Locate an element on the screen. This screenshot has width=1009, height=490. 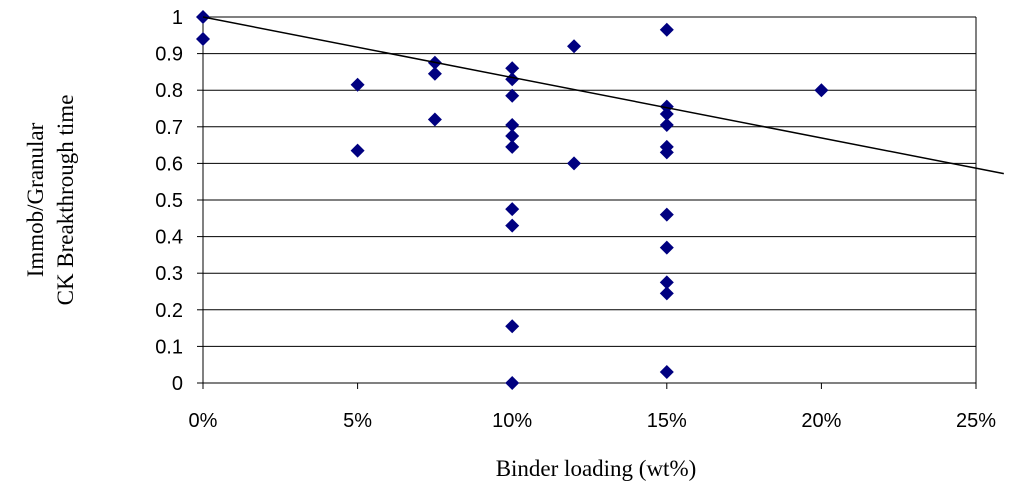
x-tick-label: 10% is located at coordinates (512, 421).